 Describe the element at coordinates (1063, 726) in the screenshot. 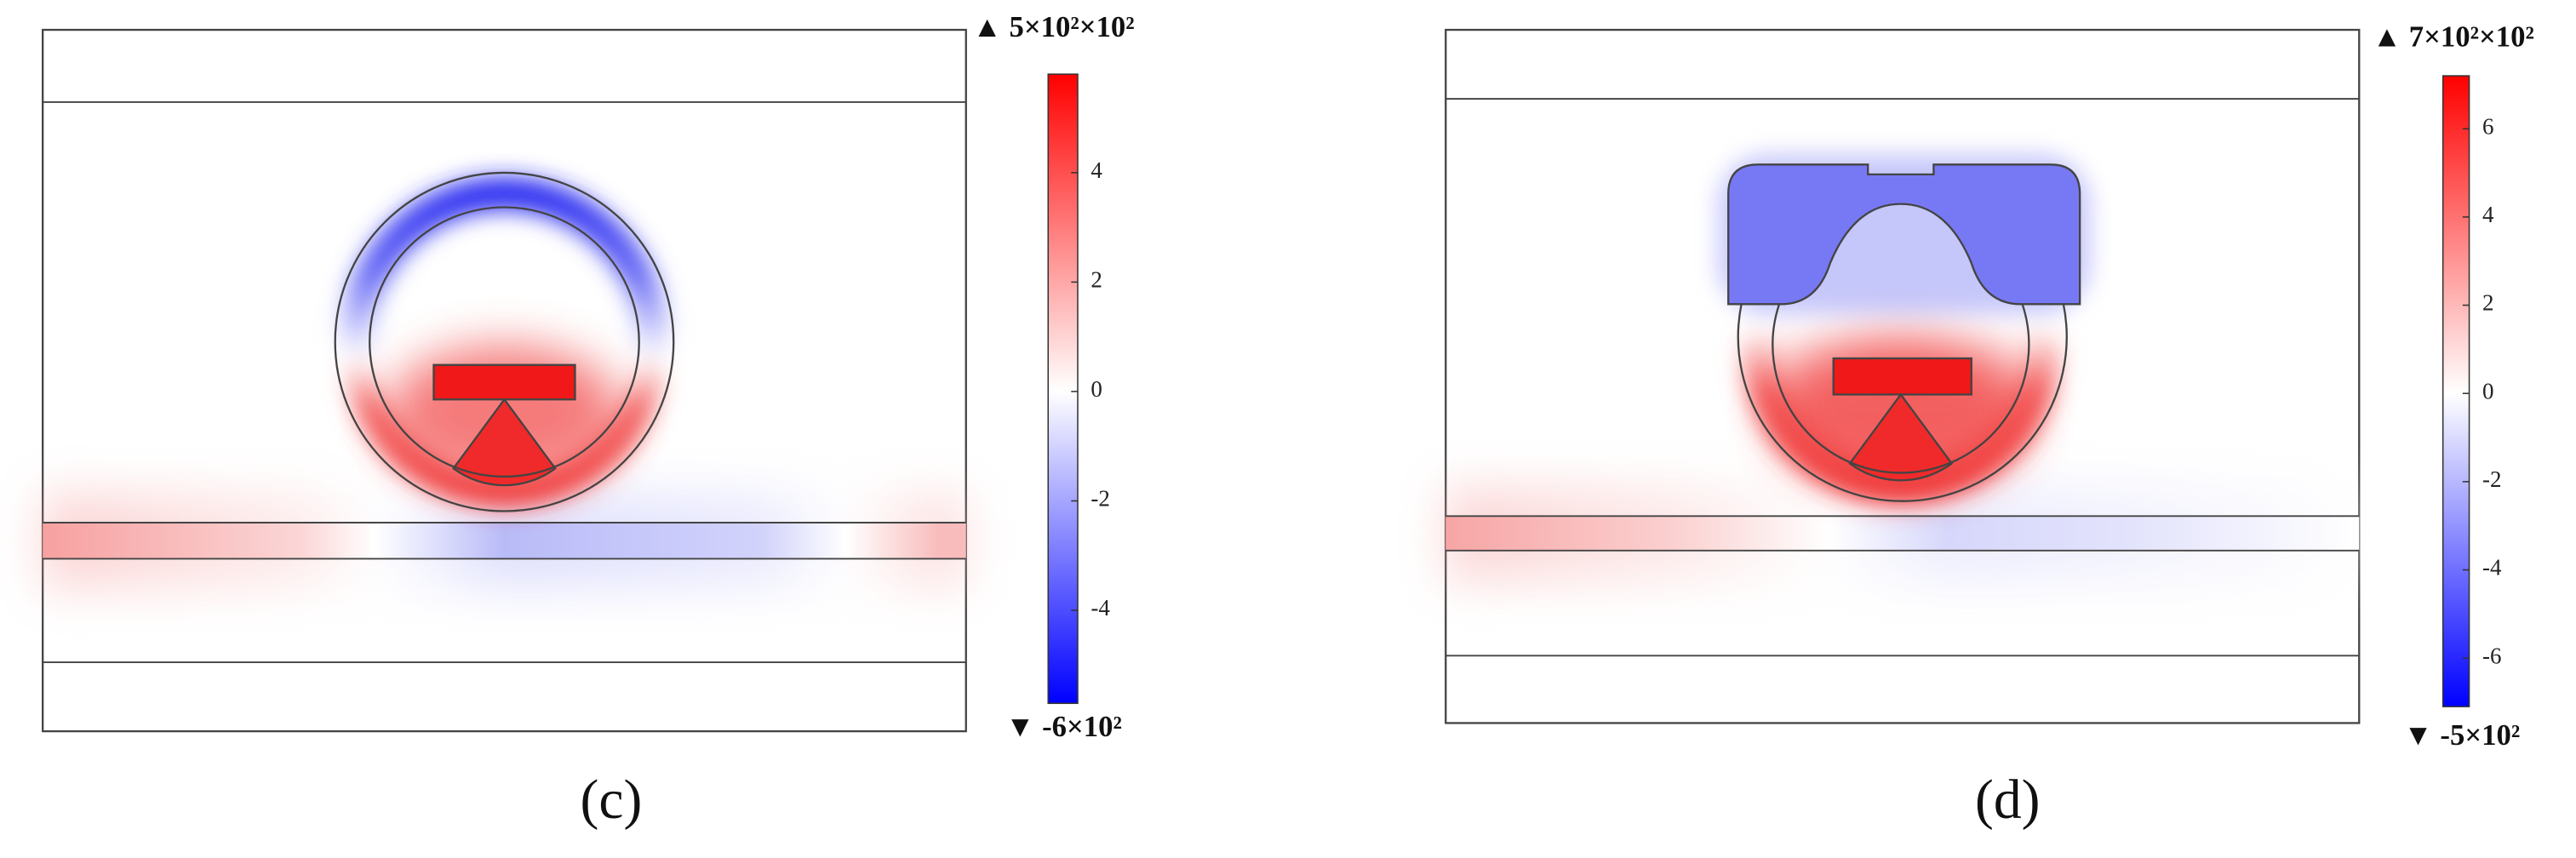

I see `colorbar-min-label: ▼ -6×10²` at that location.